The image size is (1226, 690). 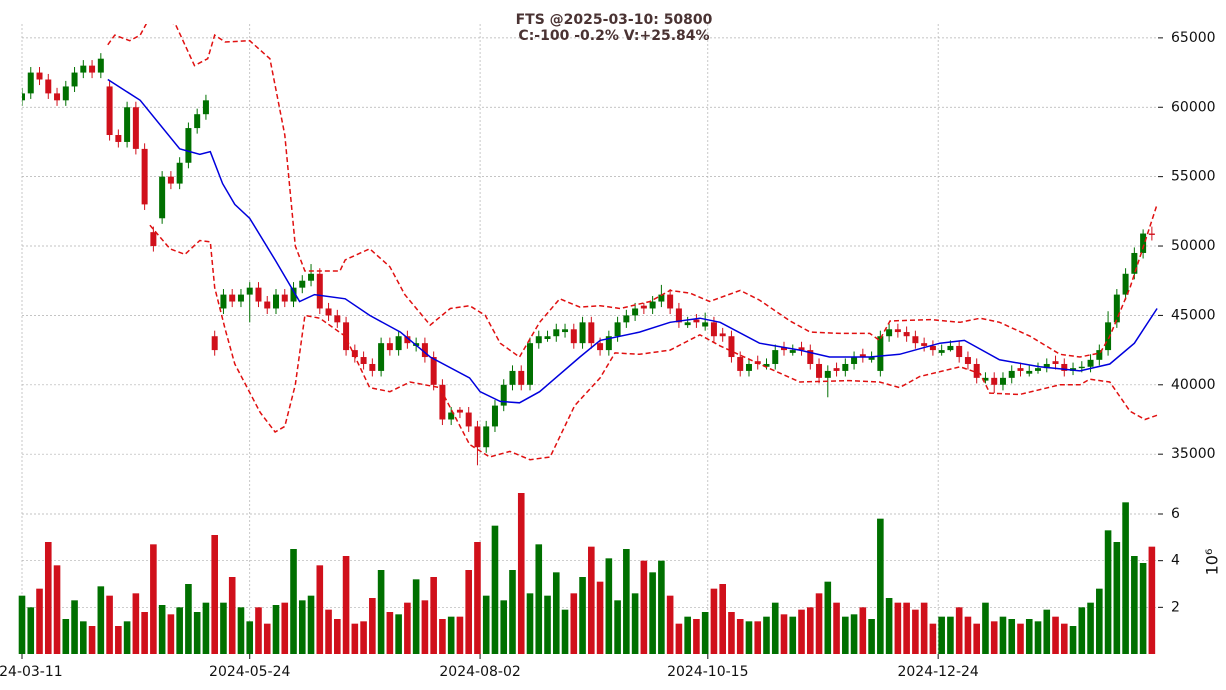 I want to click on y-tick-label: 60000, so click(x=1193, y=107).